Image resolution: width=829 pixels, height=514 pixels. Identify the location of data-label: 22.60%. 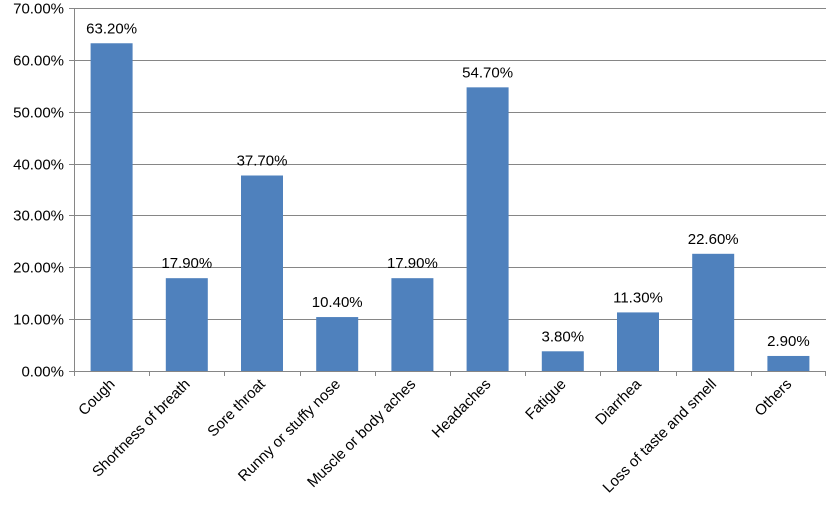
(713, 239).